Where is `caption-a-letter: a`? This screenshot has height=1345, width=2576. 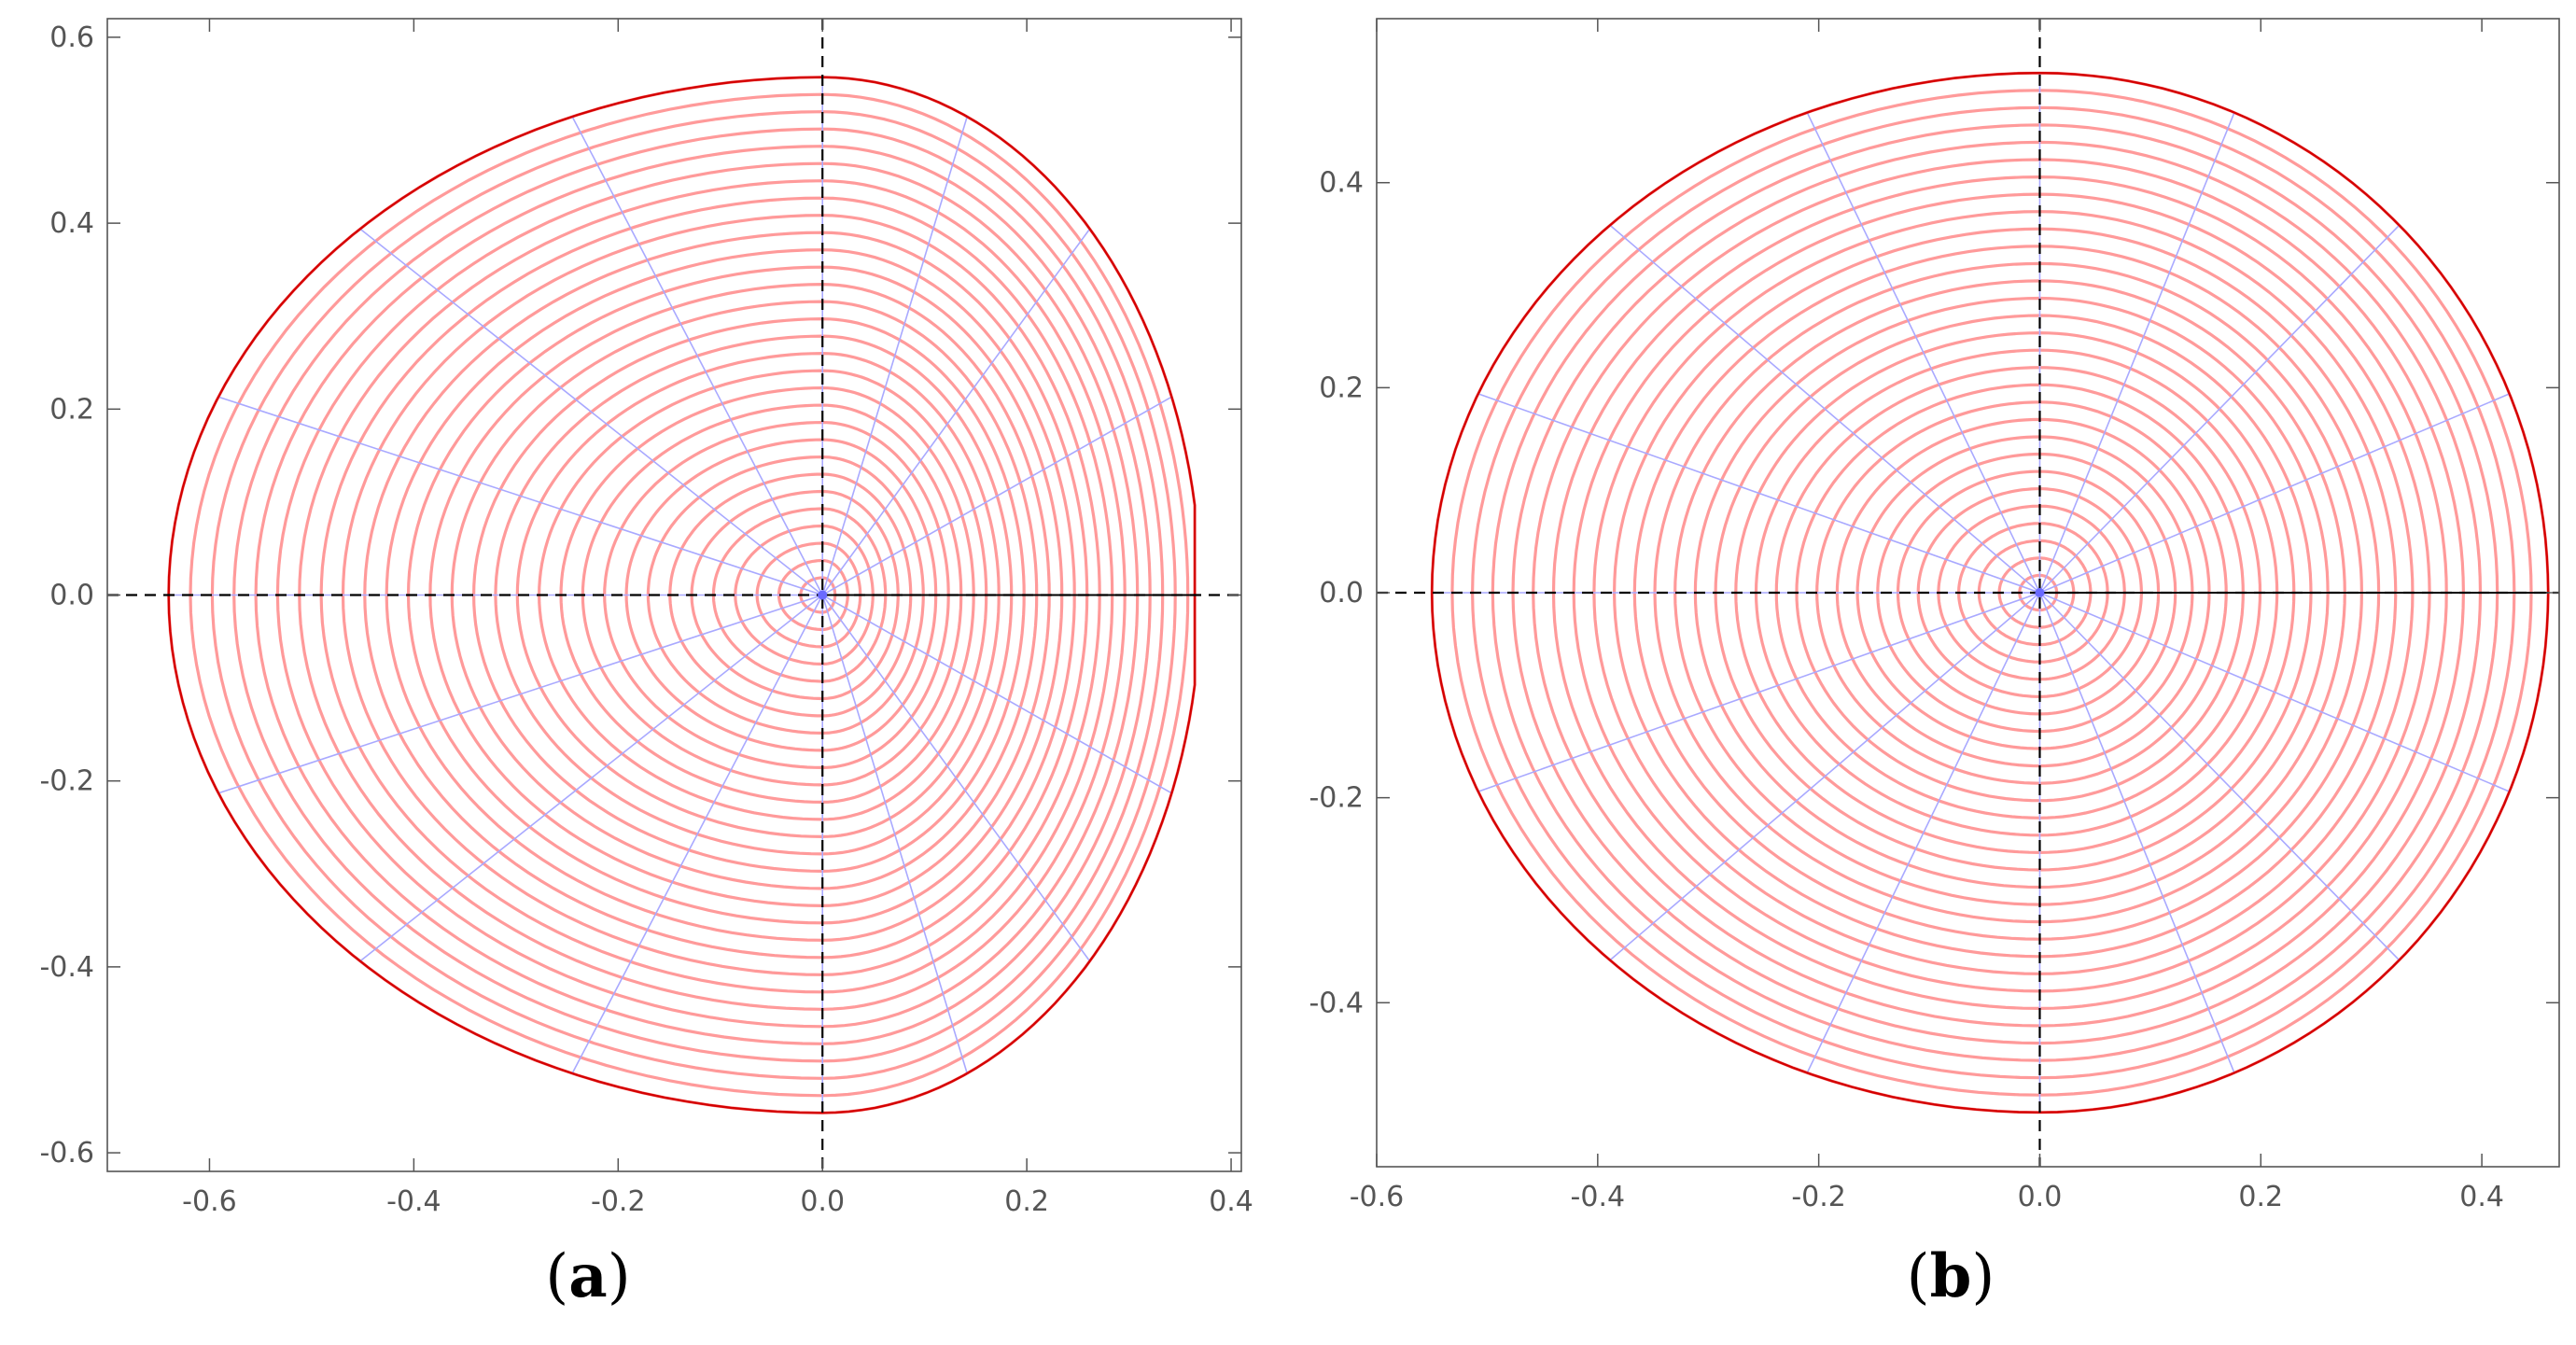 caption-a-letter: a is located at coordinates (588, 1276).